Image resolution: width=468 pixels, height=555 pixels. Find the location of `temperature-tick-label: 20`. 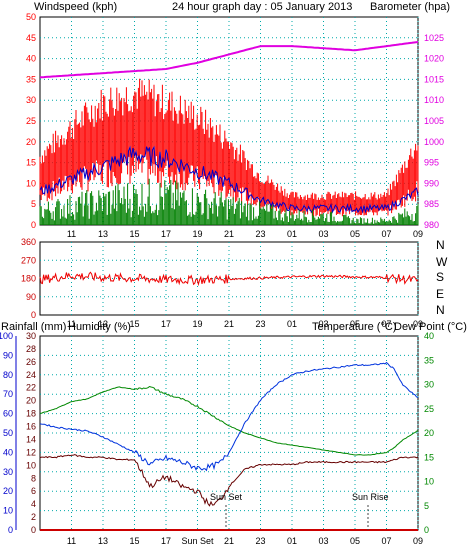

temperature-tick-label: 20 is located at coordinates (429, 433).